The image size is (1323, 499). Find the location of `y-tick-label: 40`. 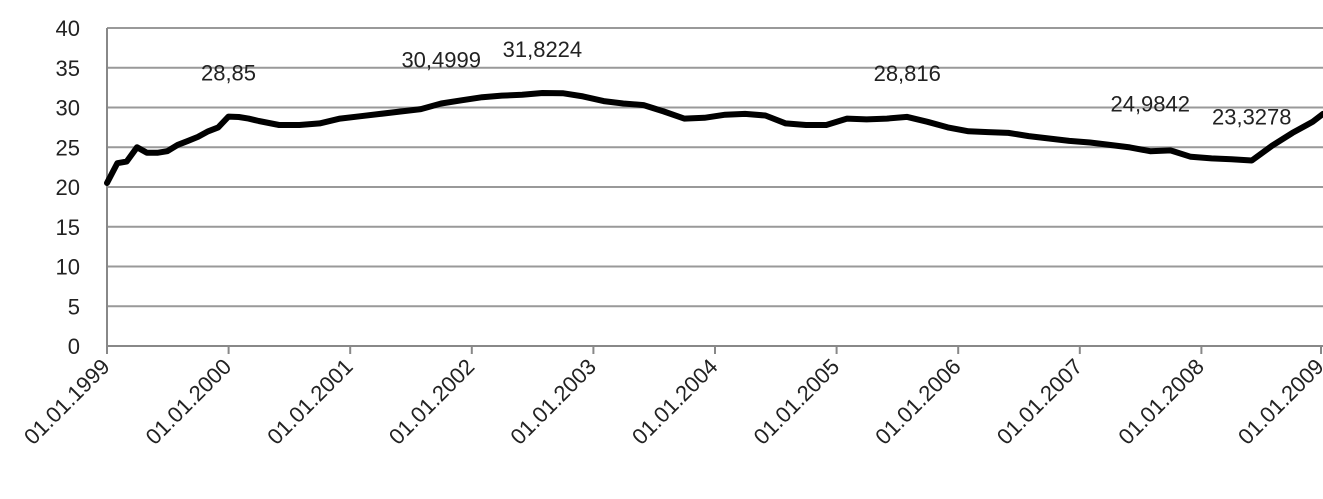

y-tick-label: 40 is located at coordinates (68, 28).